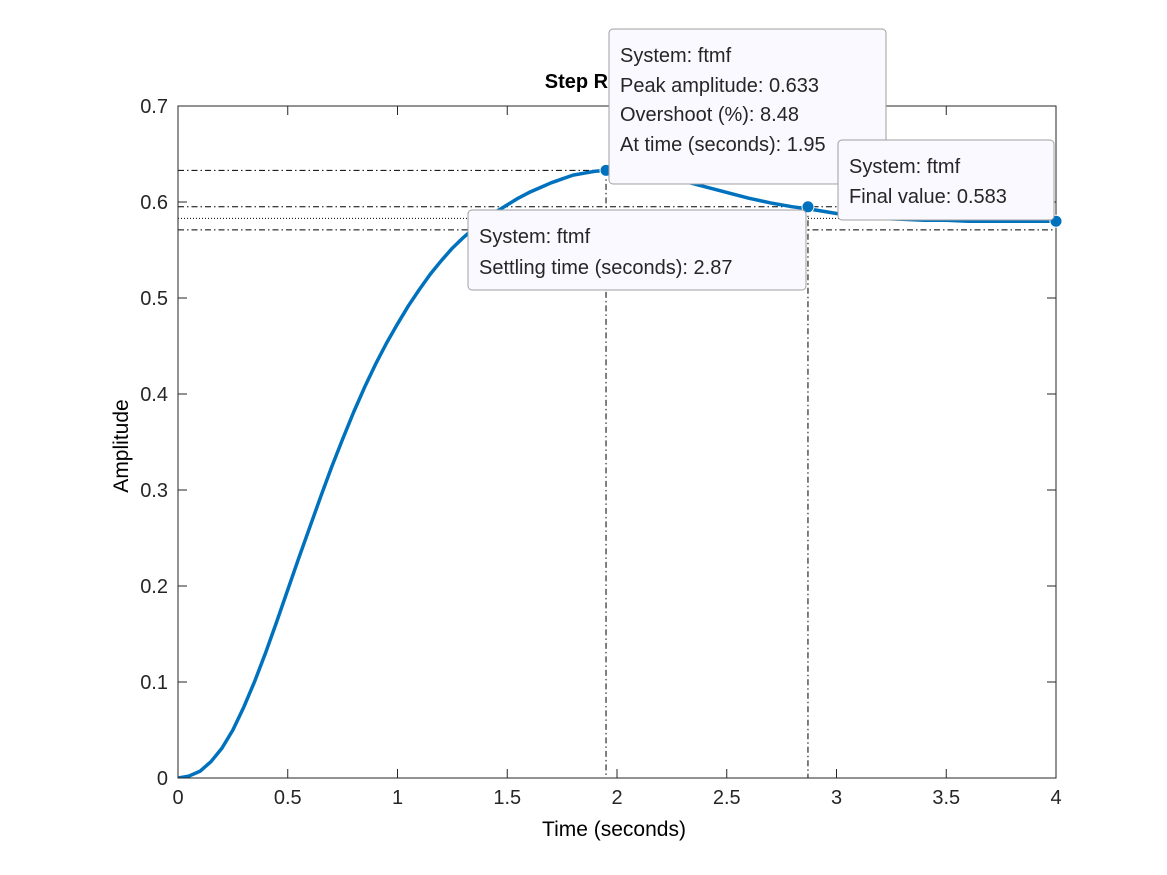 The image size is (1167, 875). Describe the element at coordinates (719, 86) in the screenshot. I see `datatip-peak-line: Peak amplitude: 0.633` at that location.